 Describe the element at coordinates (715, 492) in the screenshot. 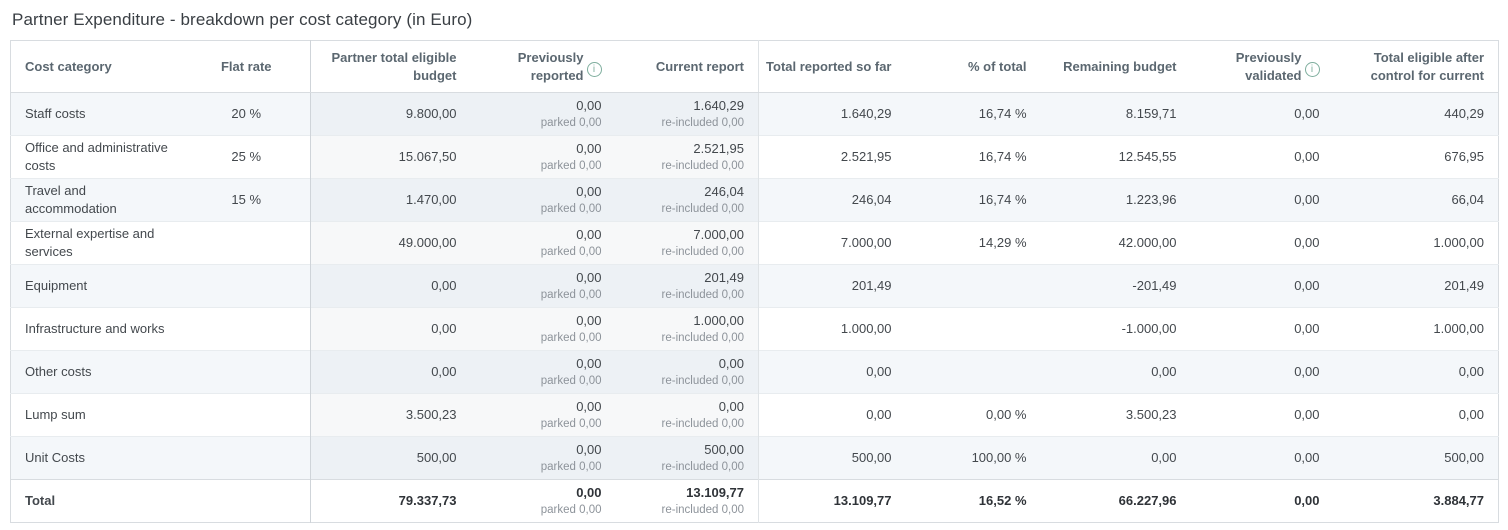

I see `cell-value: 13.109,77` at that location.